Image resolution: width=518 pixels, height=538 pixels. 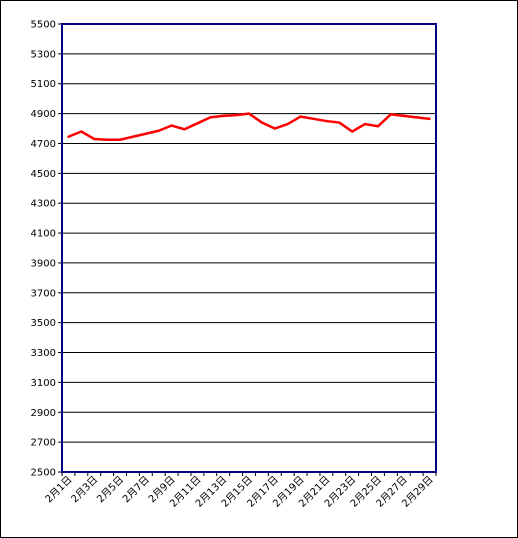 What do you see at coordinates (43, 413) in the screenshot?
I see `y-tick-label: 2900` at bounding box center [43, 413].